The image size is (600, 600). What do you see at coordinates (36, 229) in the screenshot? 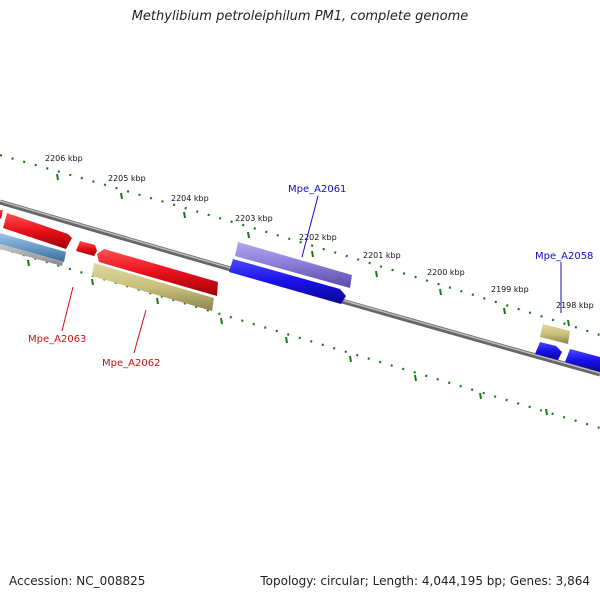
I see `gene-mpe-a2063-arrow` at bounding box center [36, 229].